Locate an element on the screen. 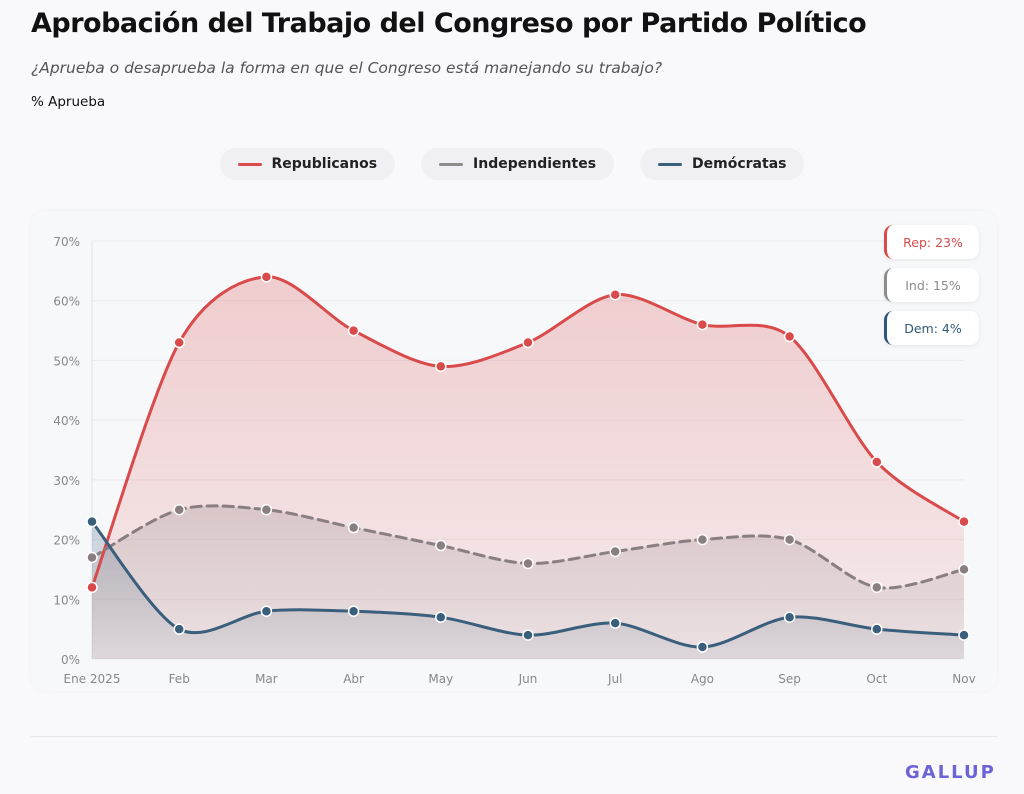 Image resolution: width=1024 pixels, height=794 pixels. y-tick-label: 50% is located at coordinates (66, 361).